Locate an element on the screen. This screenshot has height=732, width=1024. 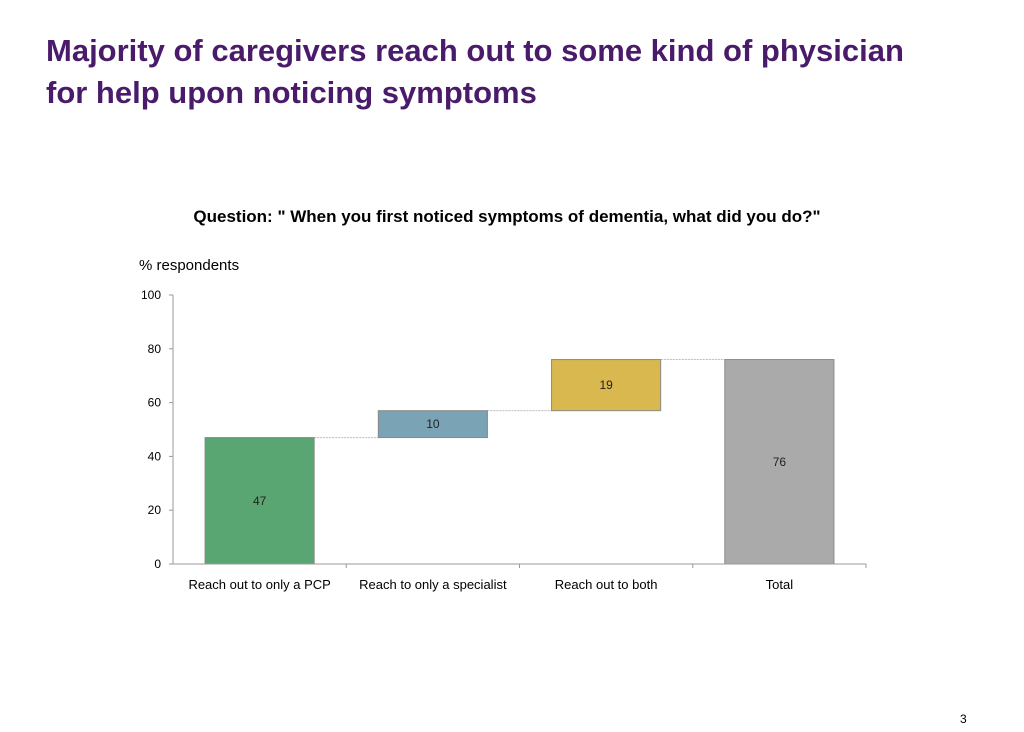
page-number: 3 is located at coordinates (963, 719).